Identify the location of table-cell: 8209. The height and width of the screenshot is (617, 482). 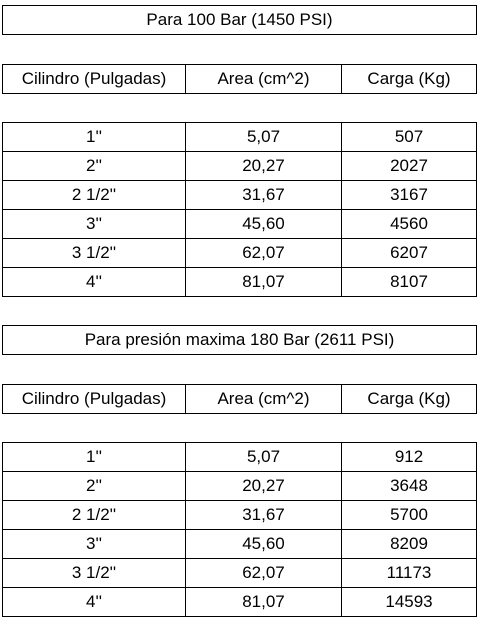
(409, 544).